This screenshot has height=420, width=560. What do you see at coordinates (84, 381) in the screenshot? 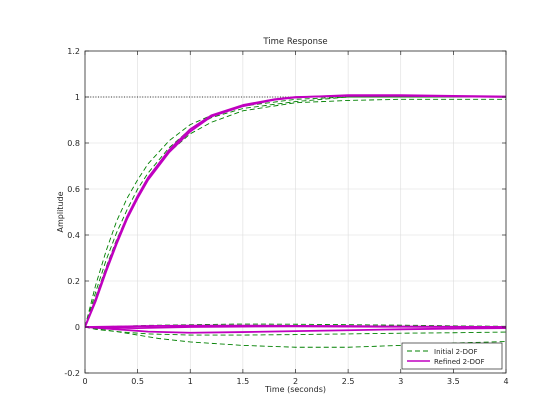
I see `x-tick-label: 0` at bounding box center [84, 381].